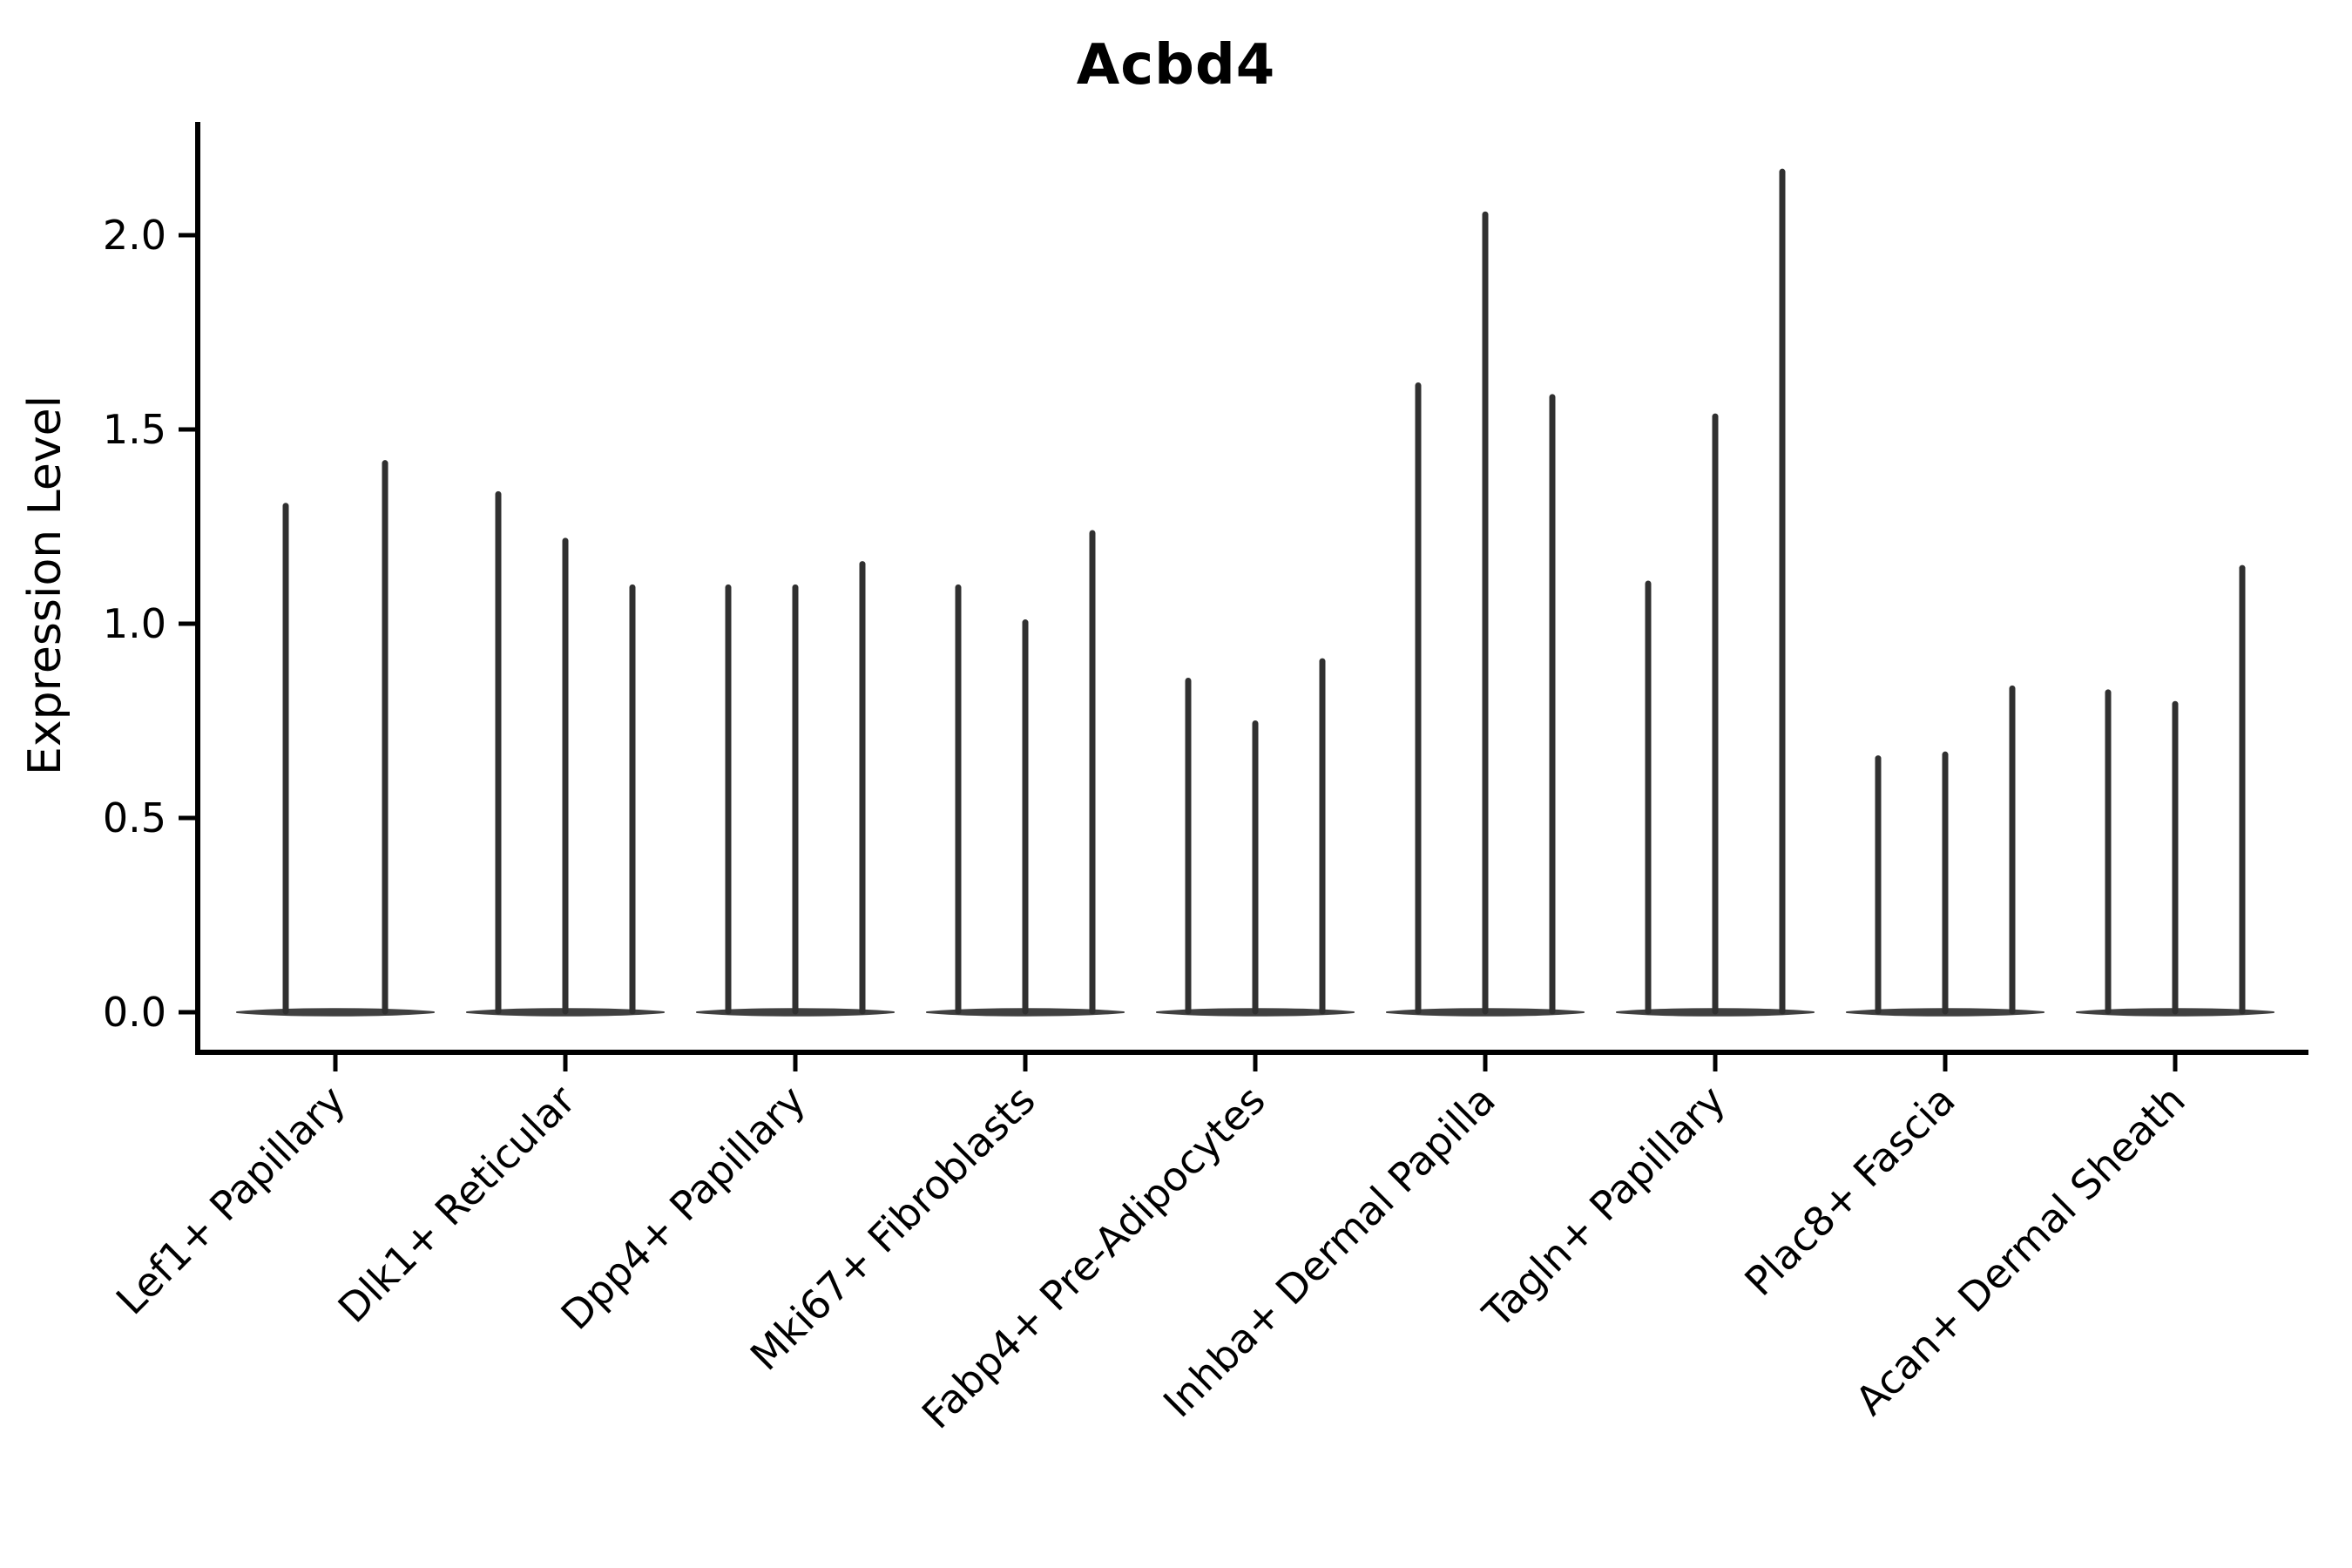  What do you see at coordinates (134, 235) in the screenshot?
I see `y-tick-label: 2.0` at bounding box center [134, 235].